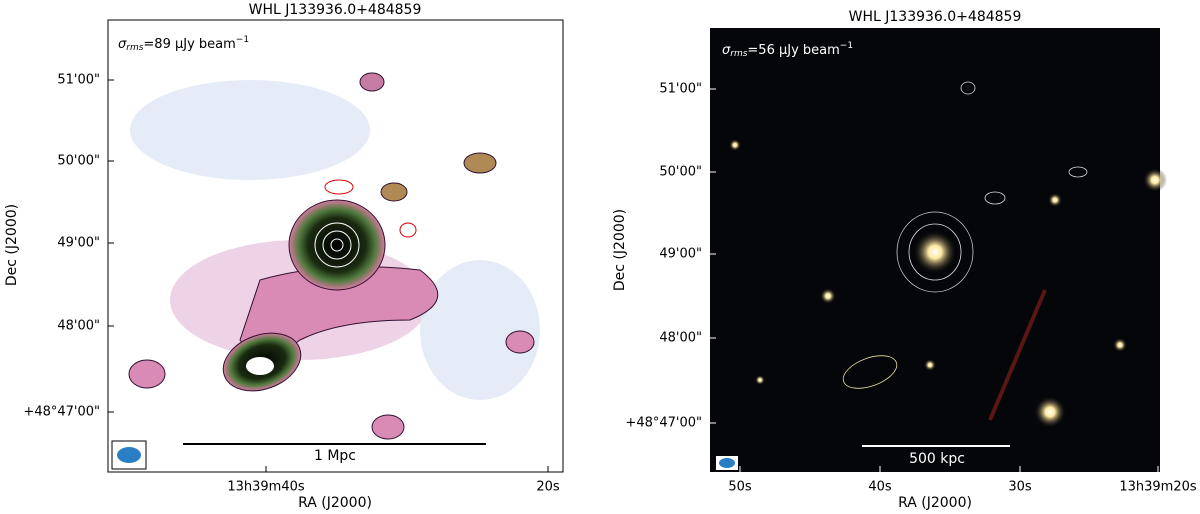 Image resolution: width=1200 pixels, height=514 pixels. What do you see at coordinates (1020, 487) in the screenshot?
I see `x-tick-label: 30s` at bounding box center [1020, 487].